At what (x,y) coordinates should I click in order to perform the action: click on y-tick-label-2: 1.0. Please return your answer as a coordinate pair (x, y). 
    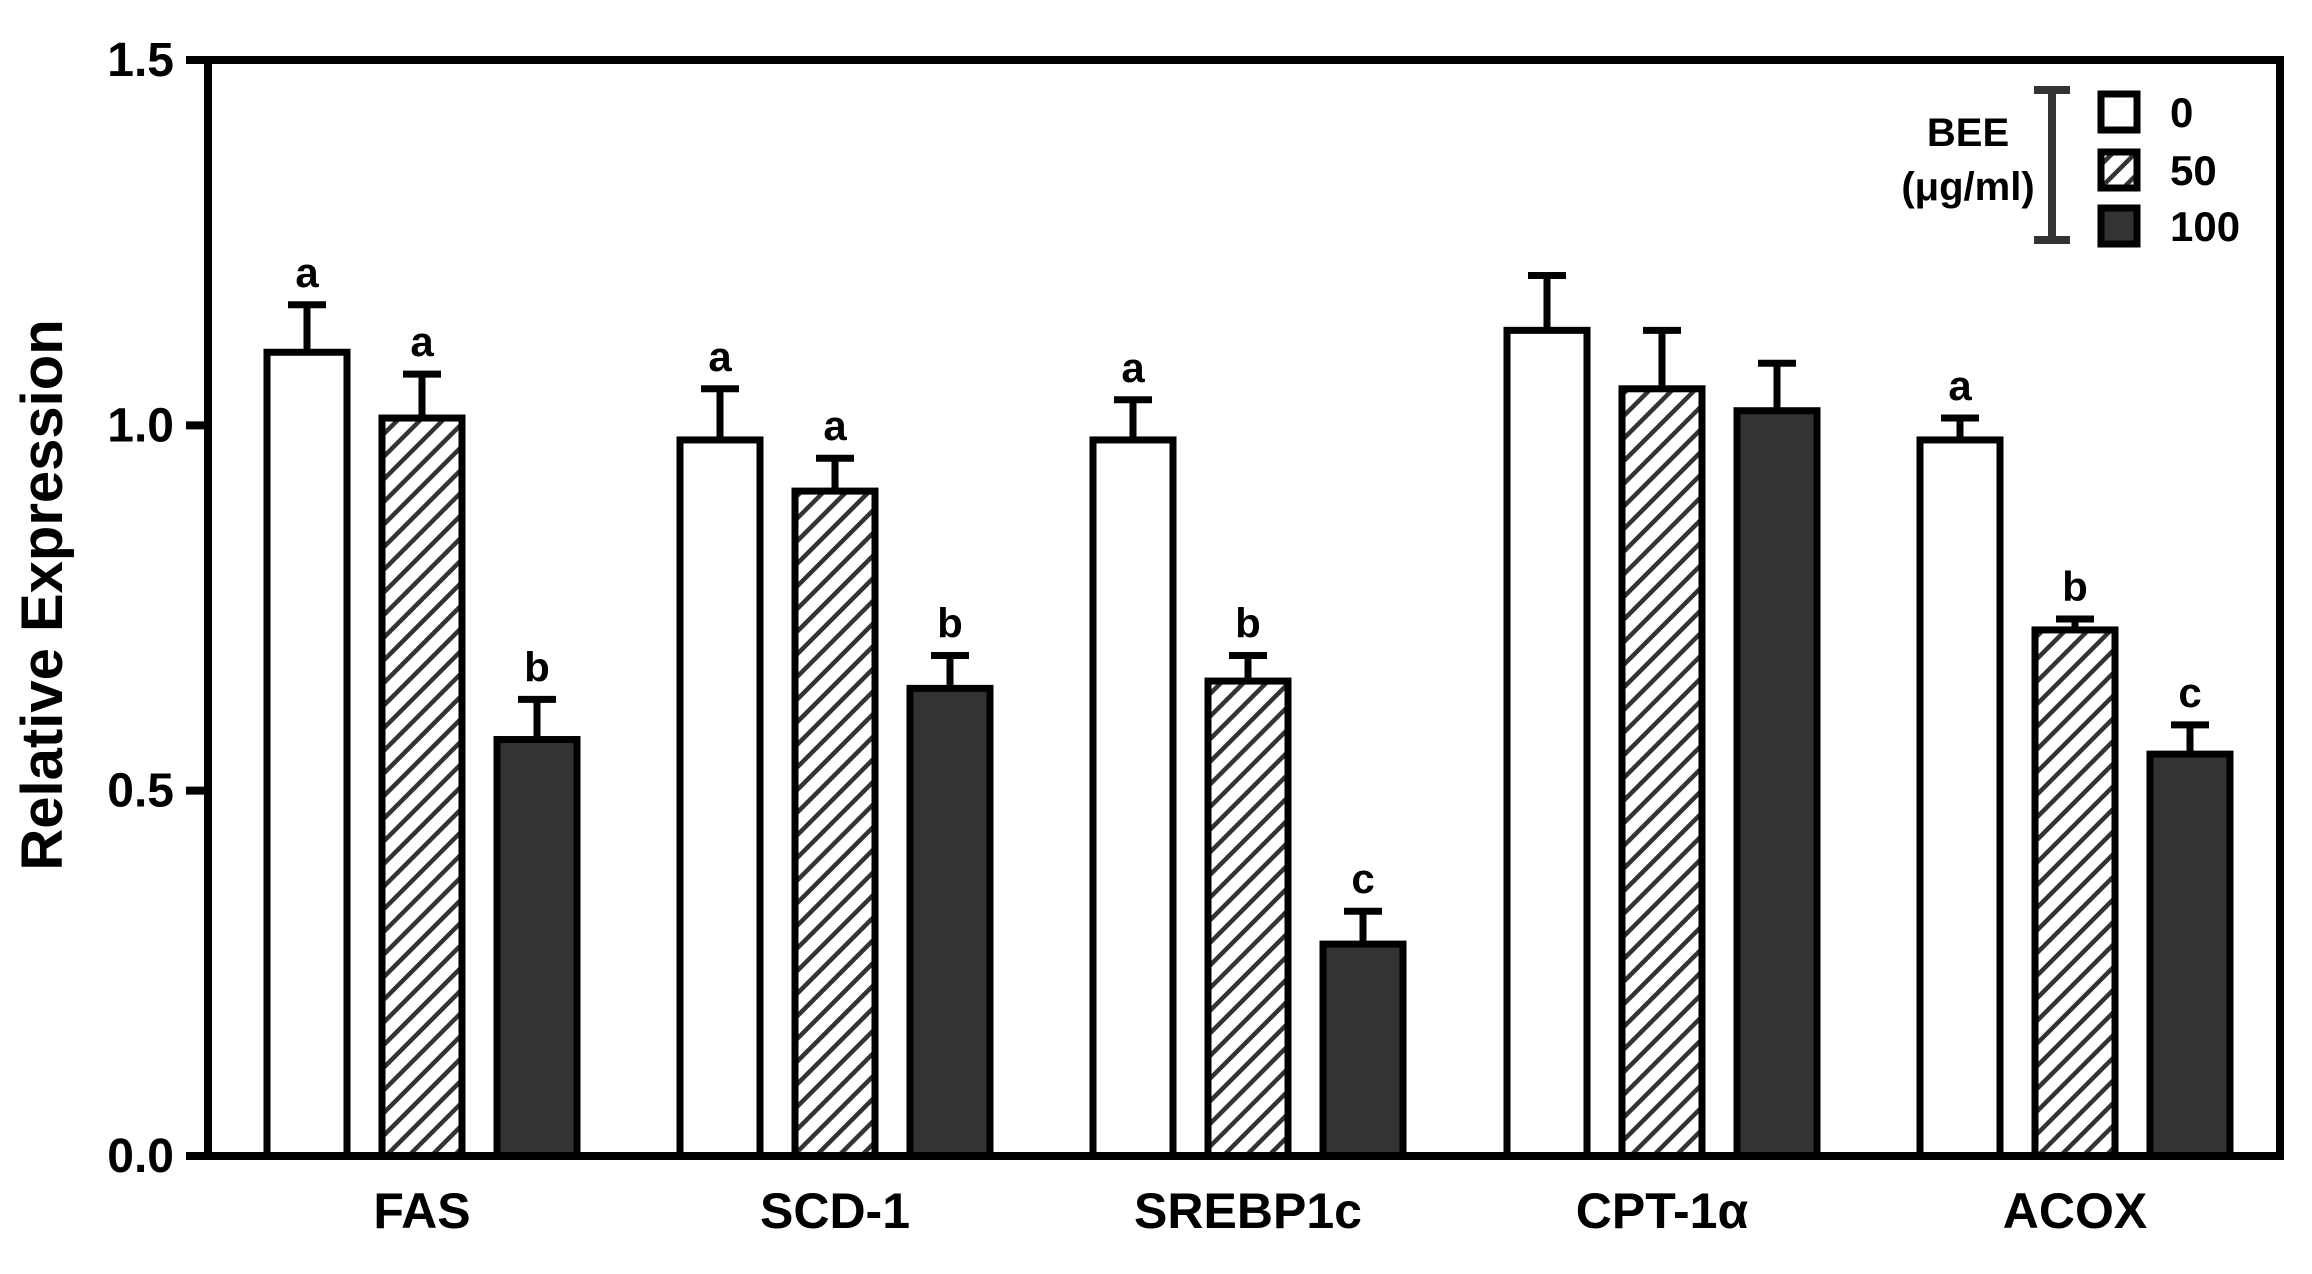
    Looking at the image, I should click on (140, 425).